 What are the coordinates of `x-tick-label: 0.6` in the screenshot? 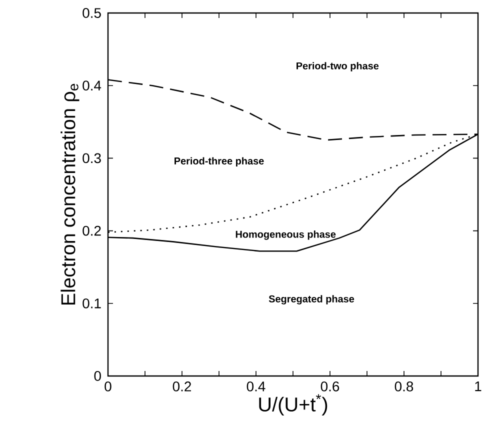 It's located at (330, 387).